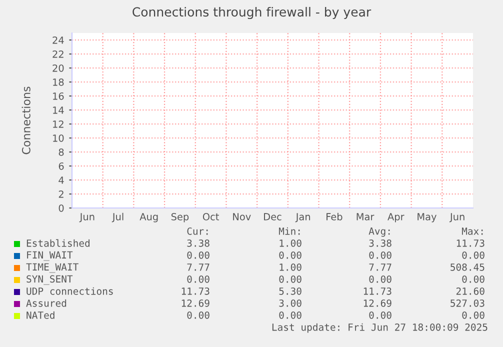  Describe the element at coordinates (334, 216) in the screenshot. I see `x-tick-label: Feb` at that location.